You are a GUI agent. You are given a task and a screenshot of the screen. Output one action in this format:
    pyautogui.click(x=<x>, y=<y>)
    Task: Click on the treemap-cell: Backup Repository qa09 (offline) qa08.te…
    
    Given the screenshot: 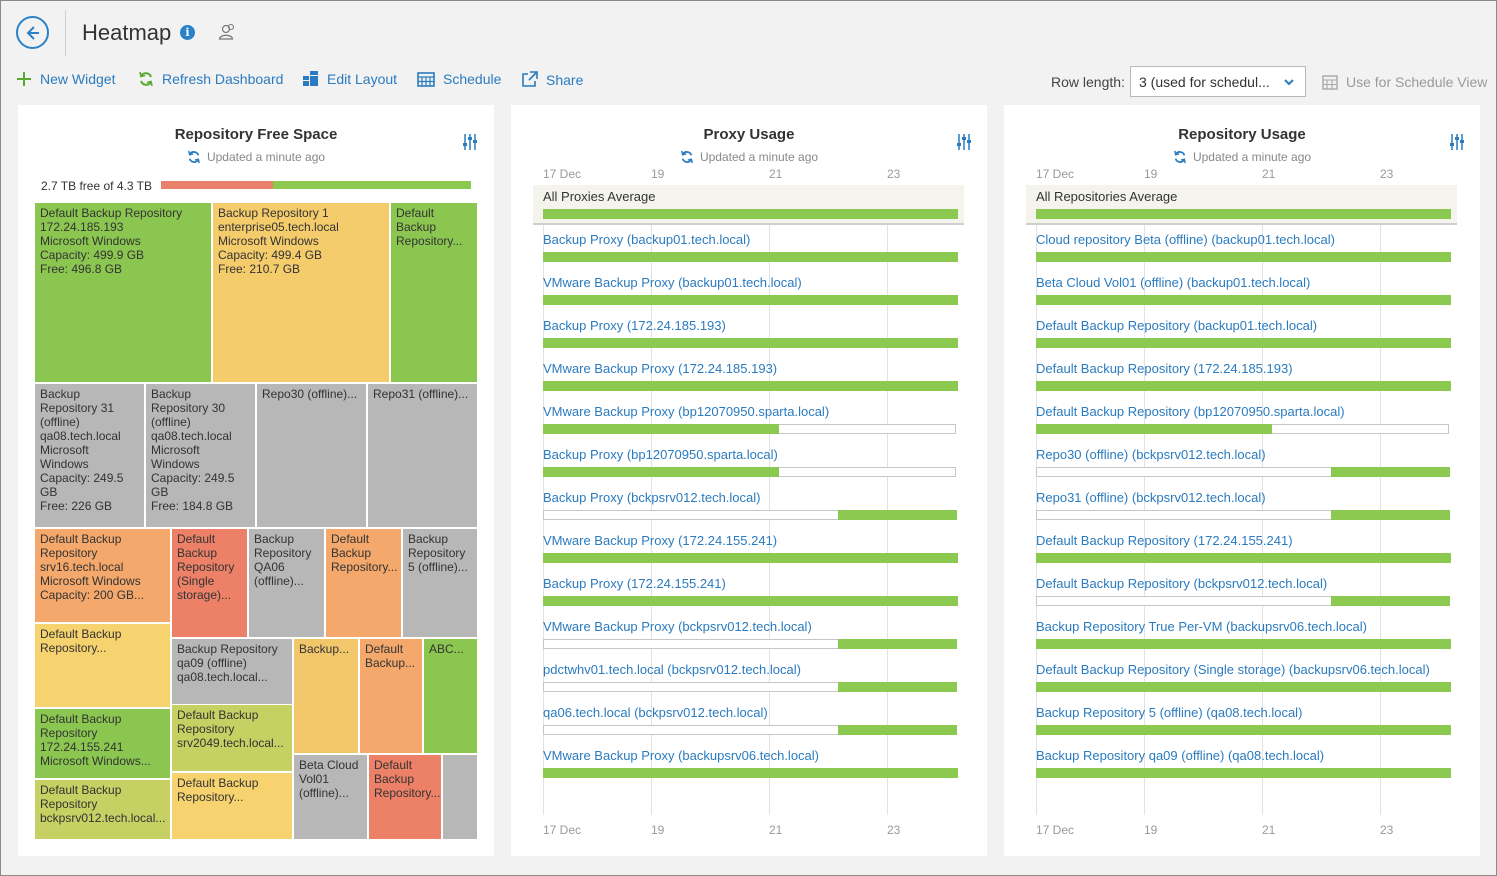 What is the action you would take?
    pyautogui.click(x=232, y=673)
    